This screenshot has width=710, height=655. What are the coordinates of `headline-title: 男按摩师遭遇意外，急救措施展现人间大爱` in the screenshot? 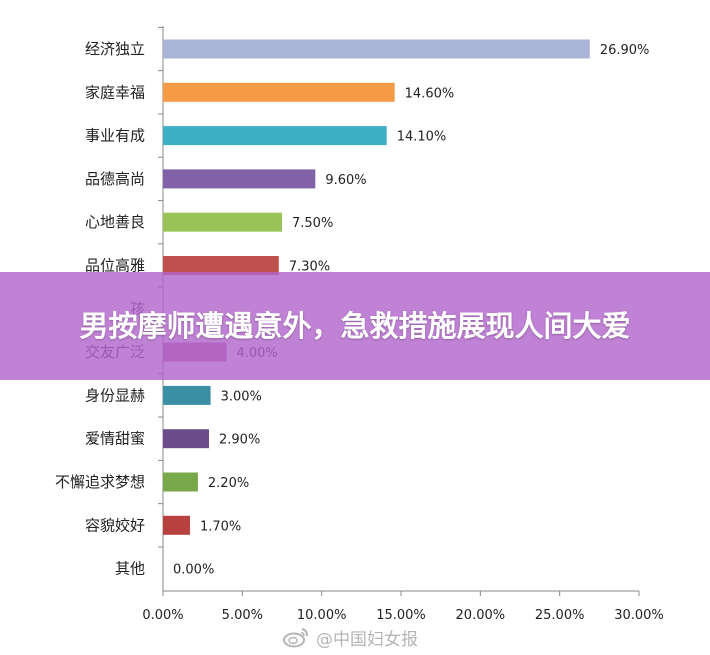 It's located at (355, 326).